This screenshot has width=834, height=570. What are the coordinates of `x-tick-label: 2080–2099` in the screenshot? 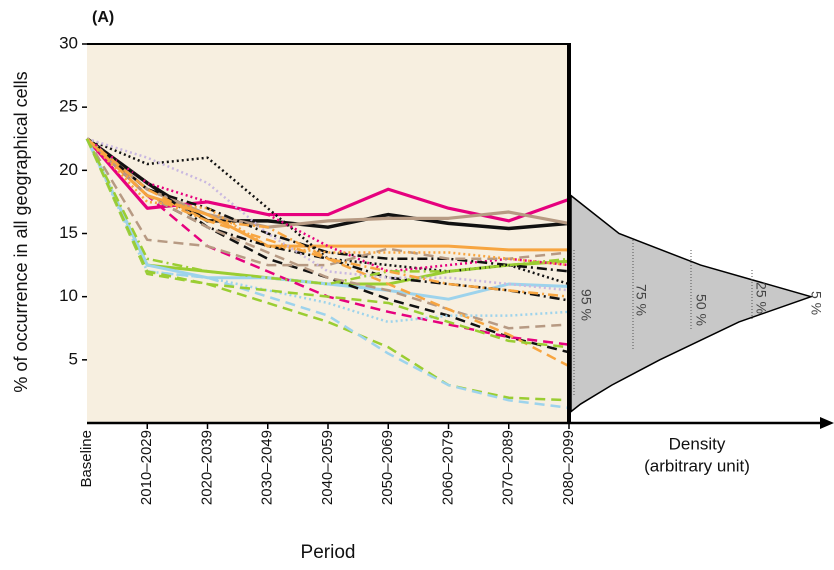 It's located at (568, 467).